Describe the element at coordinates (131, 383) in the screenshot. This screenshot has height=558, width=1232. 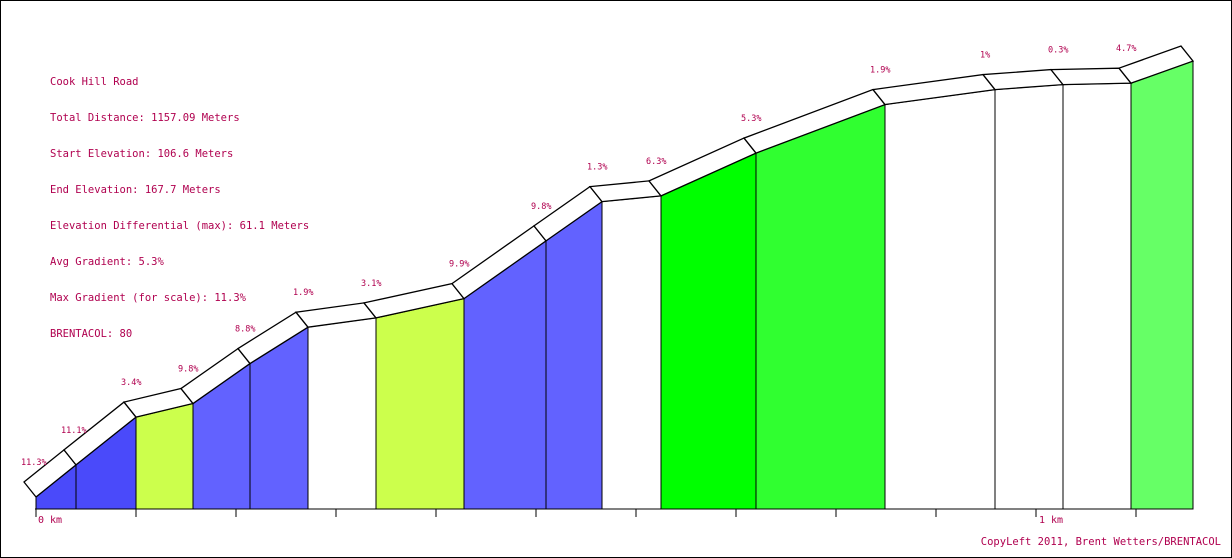
I see `gradient-label-3: 3.4%` at that location.